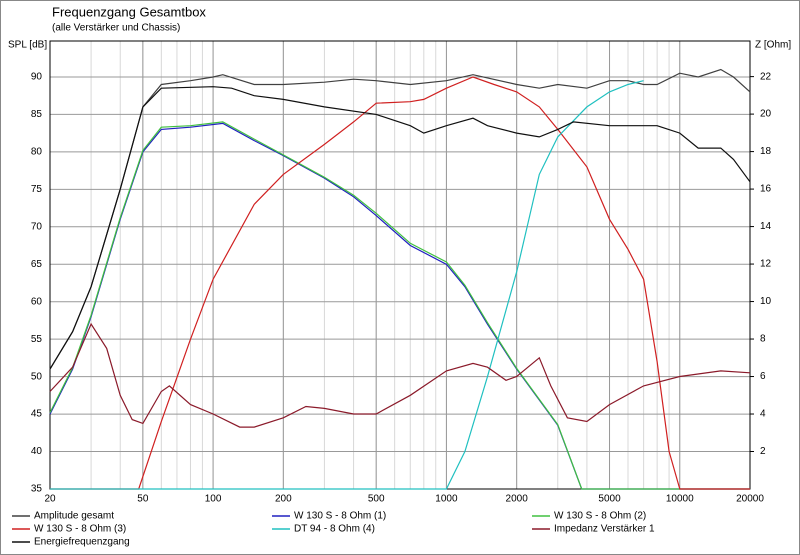  Describe the element at coordinates (37, 339) in the screenshot. I see `y-tick-label: 55` at that location.